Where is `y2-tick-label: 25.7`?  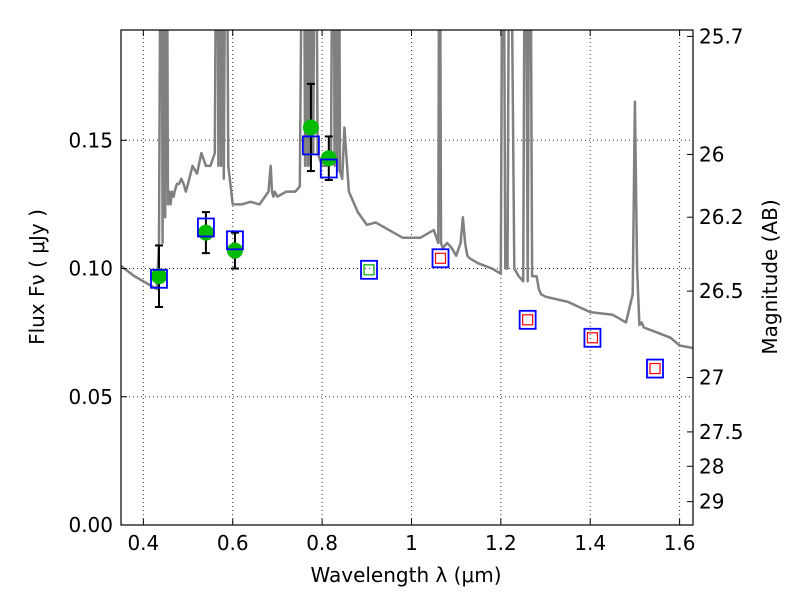
y2-tick-label: 25.7 is located at coordinates (721, 36).